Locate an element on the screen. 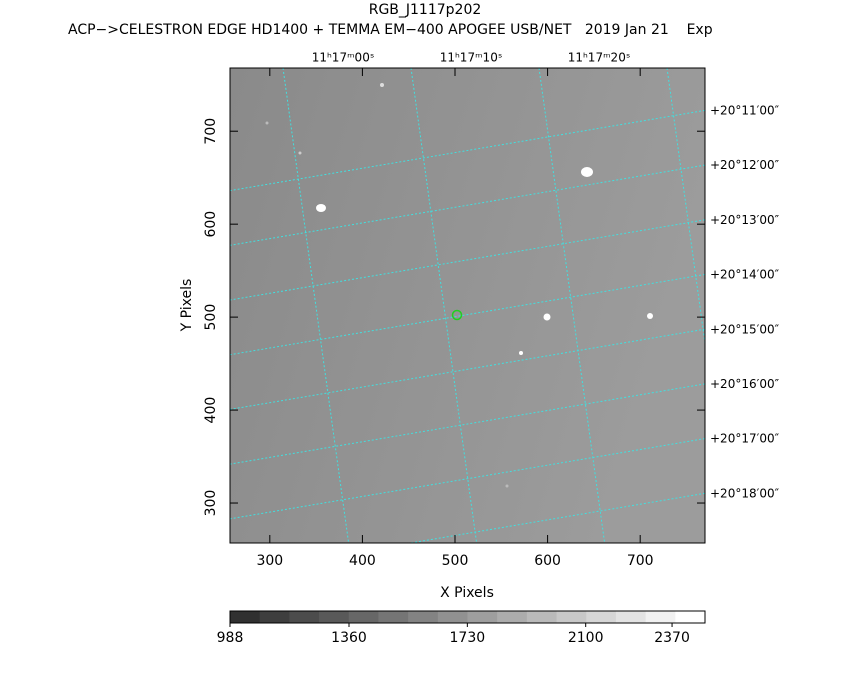 Image resolution: width=850 pixels, height=680 pixels. colorbar-tick-label: 2370 is located at coordinates (672, 638).